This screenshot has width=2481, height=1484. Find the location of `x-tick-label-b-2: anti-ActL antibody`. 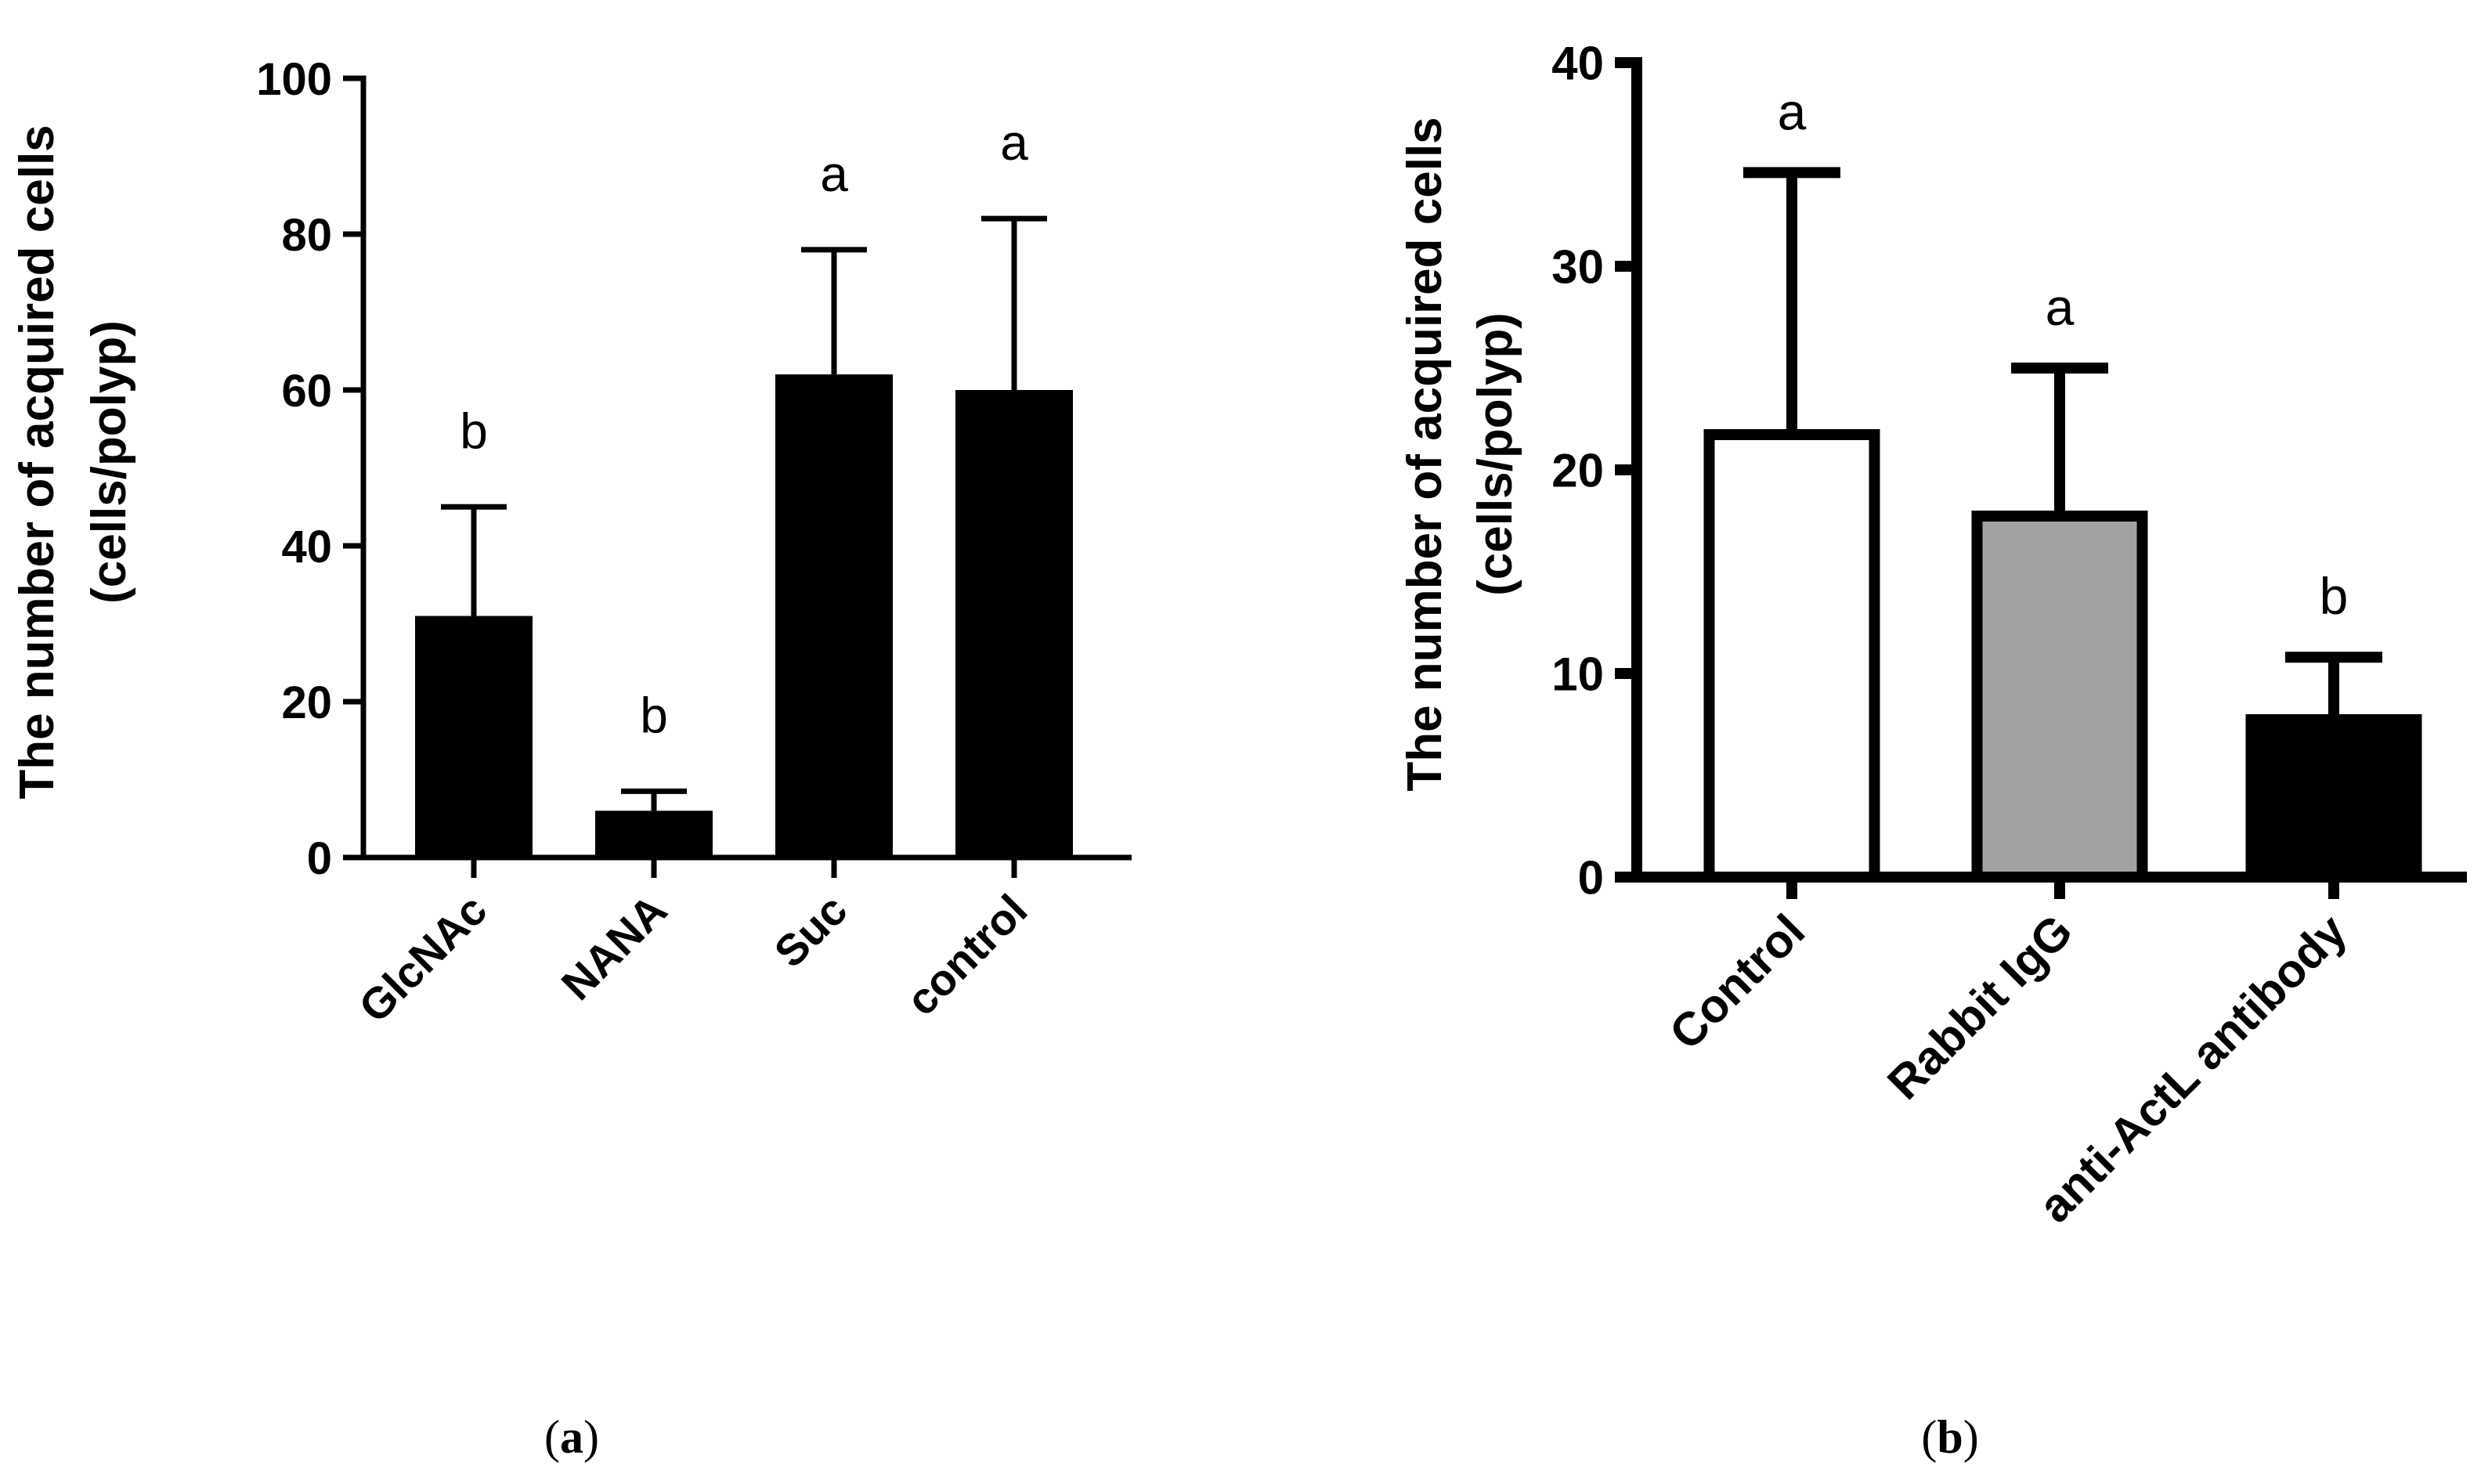

x-tick-label-b-2: anti-ActL antibody is located at coordinates (2192, 1068).